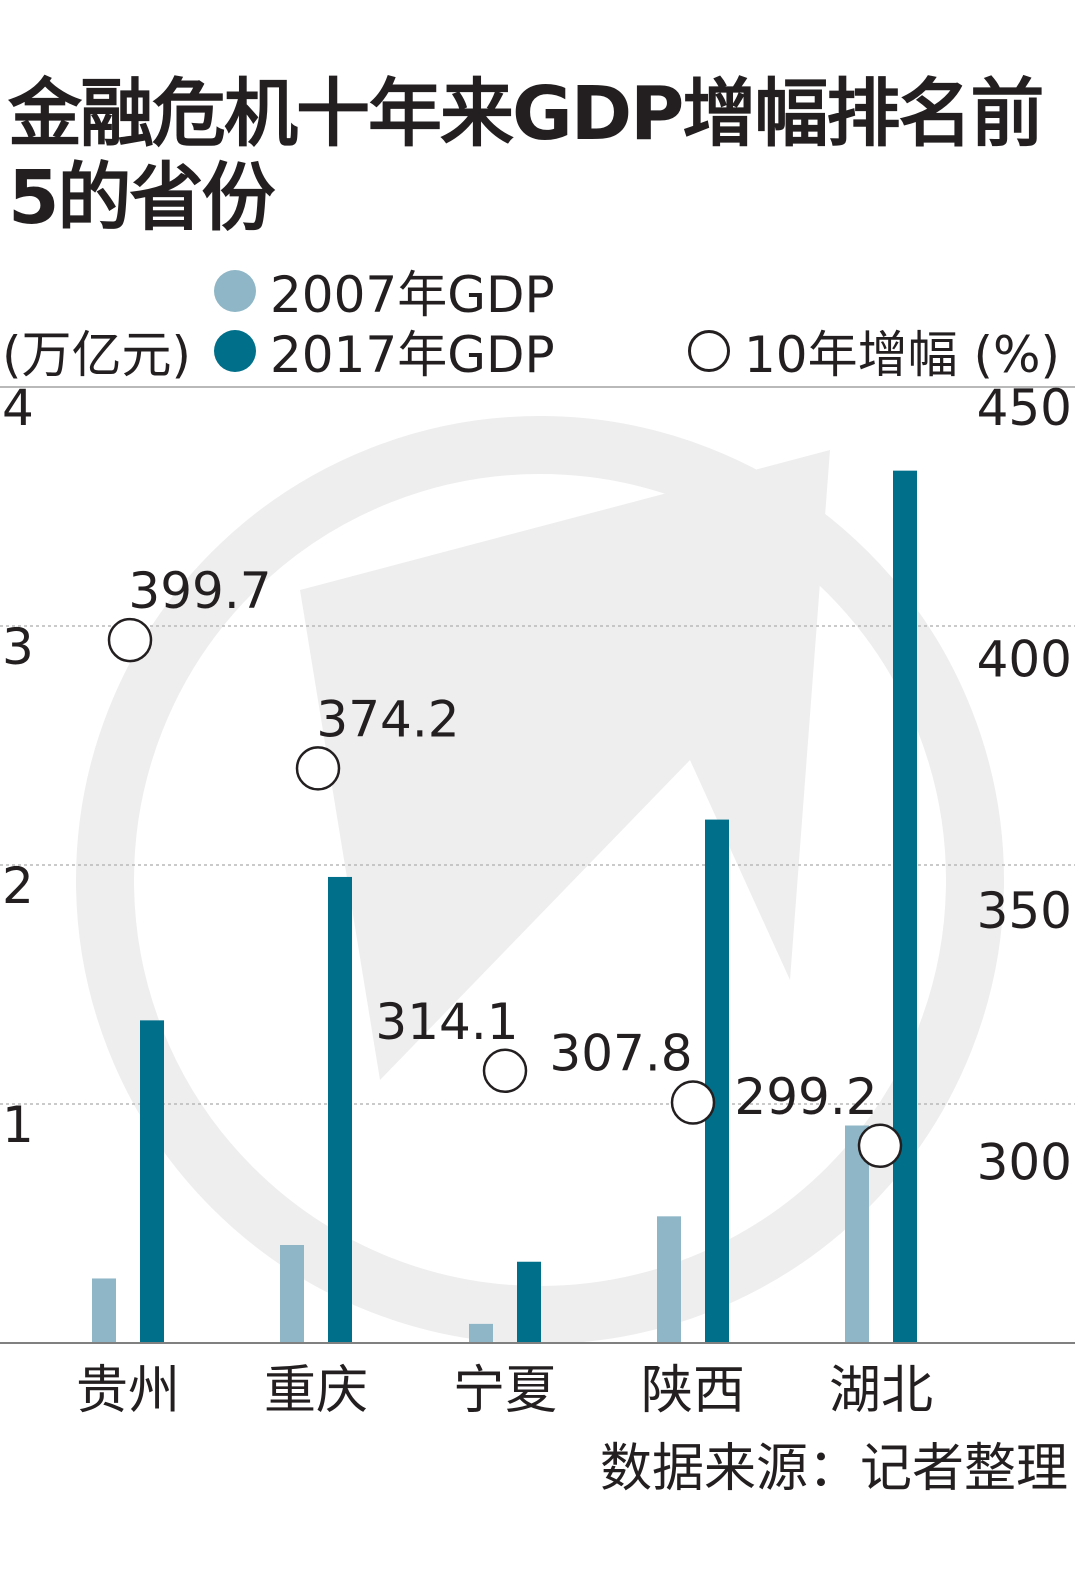 The image size is (1080, 1575). I want to click on category-label: 重庆, so click(316, 1391).